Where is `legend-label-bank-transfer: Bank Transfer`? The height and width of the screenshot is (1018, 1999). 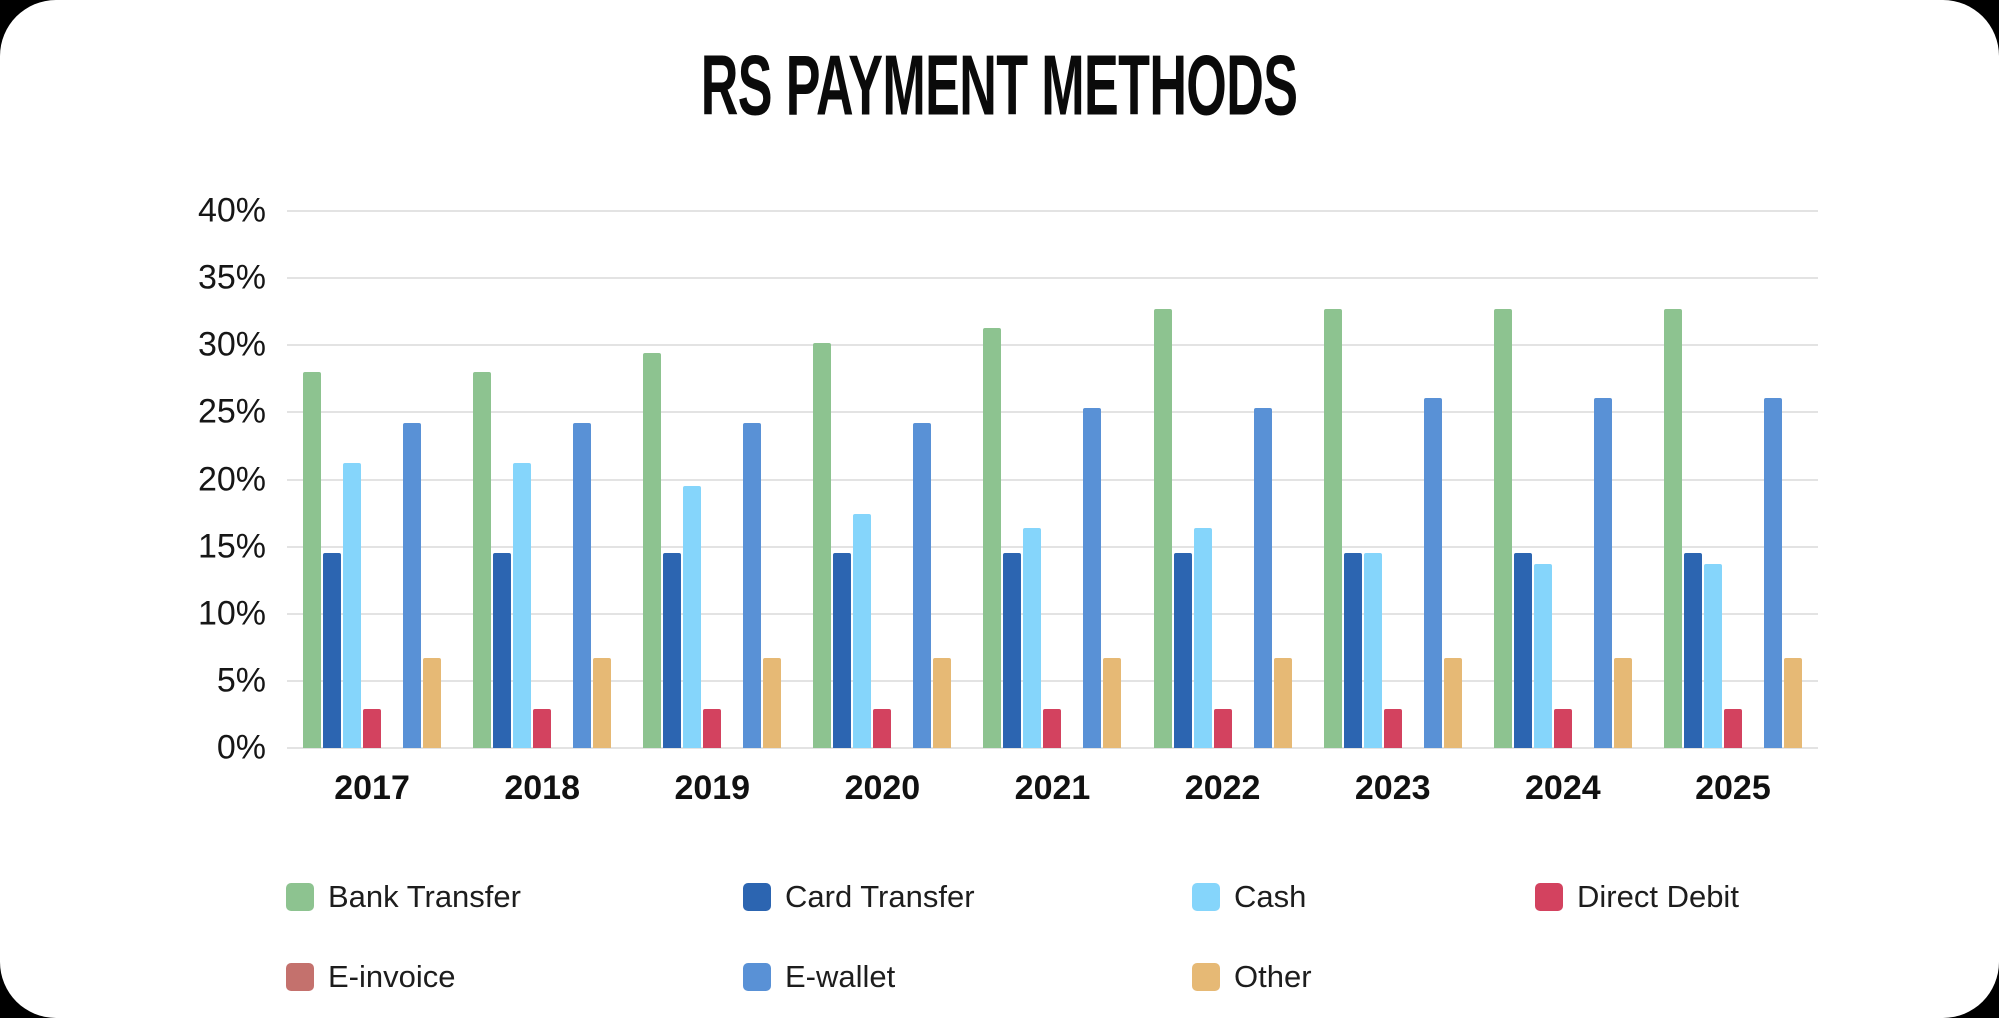 legend-label-bank-transfer: Bank Transfer is located at coordinates (424, 896).